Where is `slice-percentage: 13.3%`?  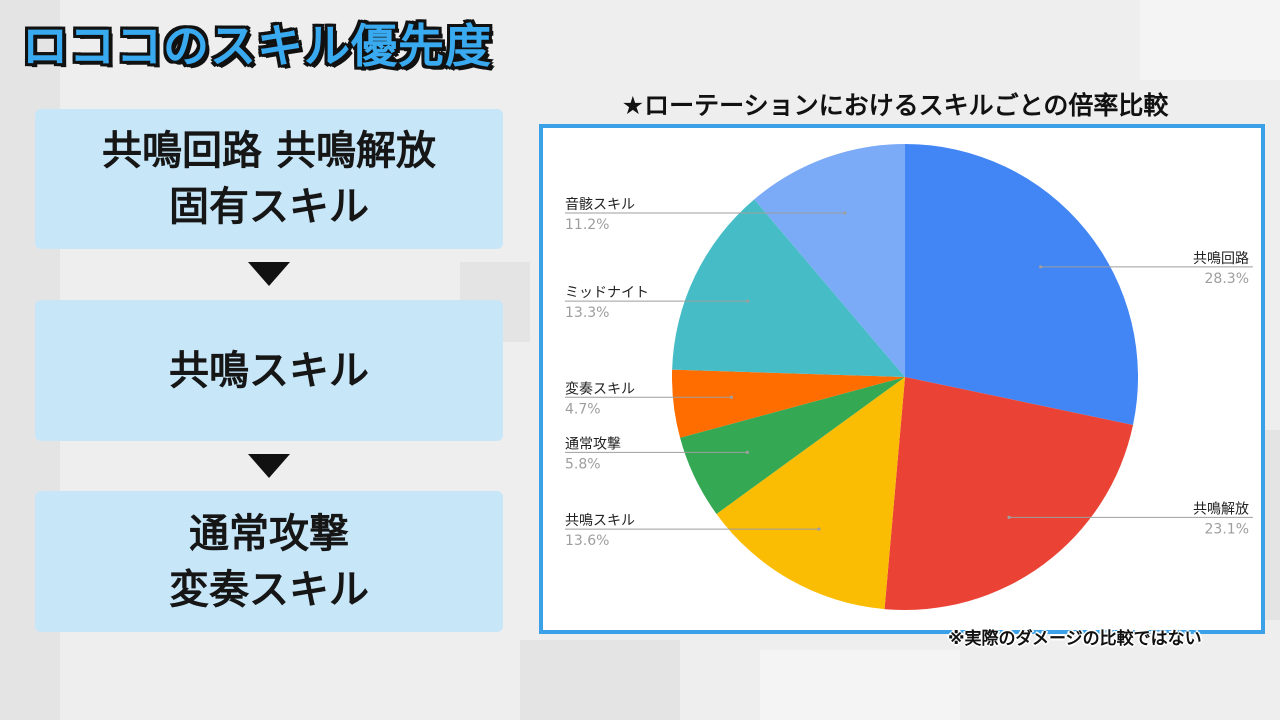 slice-percentage: 13.3% is located at coordinates (587, 313).